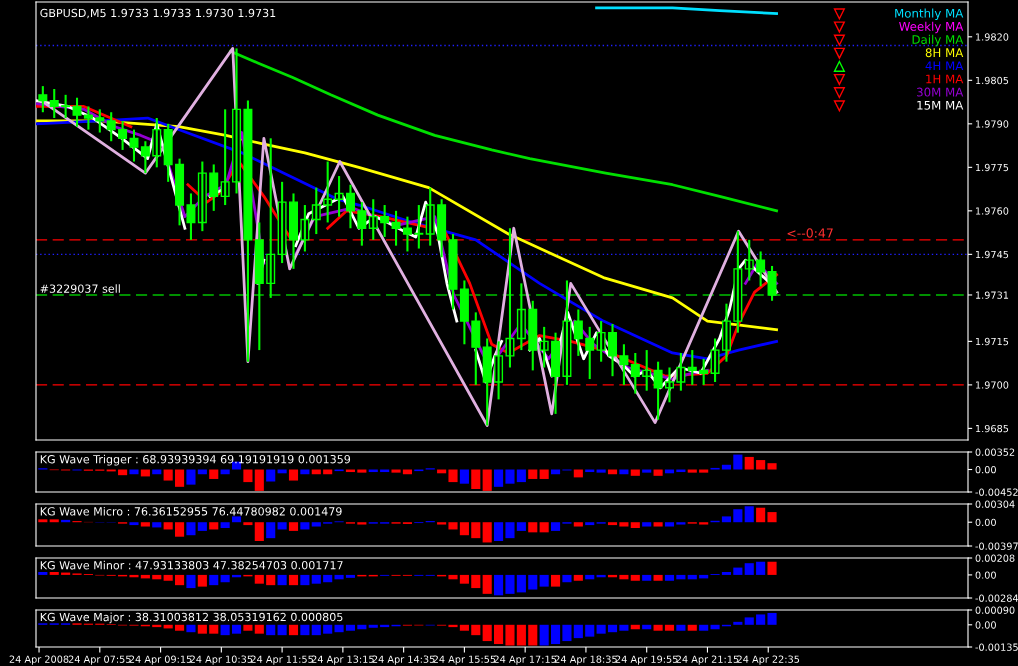 Image resolution: width=1018 pixels, height=666 pixels. Describe the element at coordinates (992, 211) in the screenshot. I see `y-tick-label: 1.9760` at that location.